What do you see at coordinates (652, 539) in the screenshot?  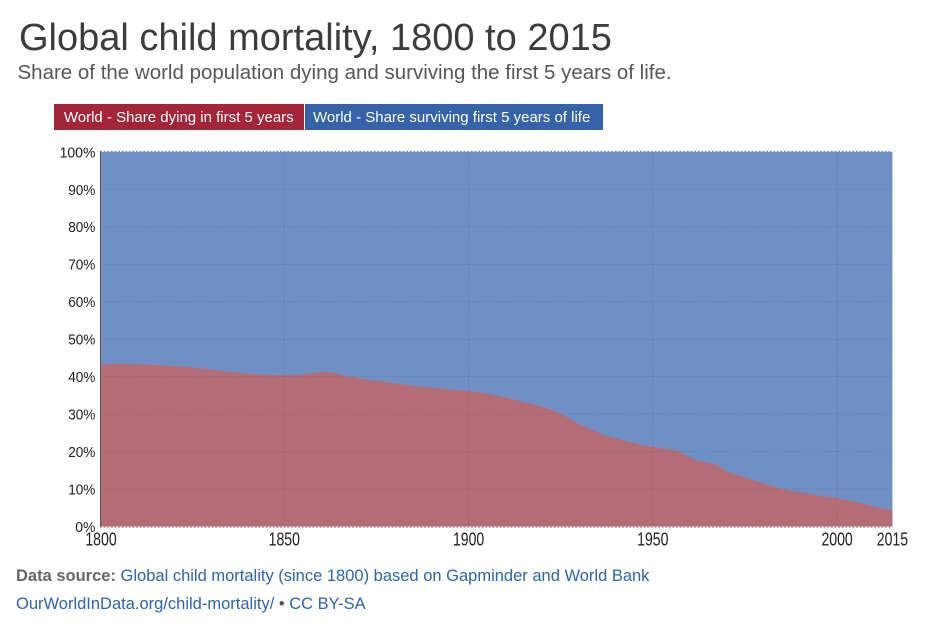 I see `svg-text: 1950` at bounding box center [652, 539].